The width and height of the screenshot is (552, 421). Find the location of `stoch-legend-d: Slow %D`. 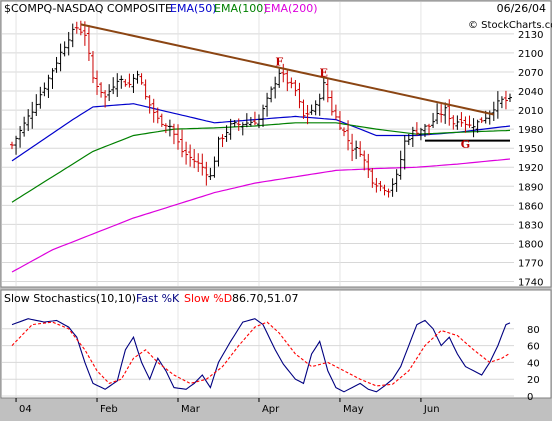

stoch-legend-d: Slow %D is located at coordinates (208, 298).